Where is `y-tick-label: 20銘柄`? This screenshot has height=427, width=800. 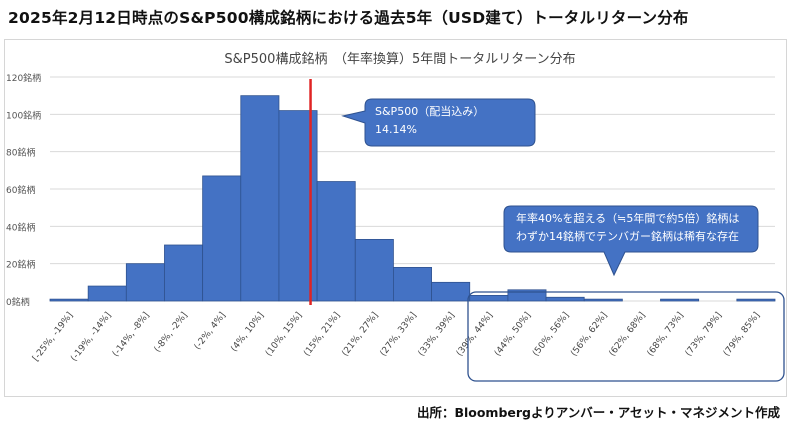 y-tick-label: 20銘柄 is located at coordinates (20, 265).